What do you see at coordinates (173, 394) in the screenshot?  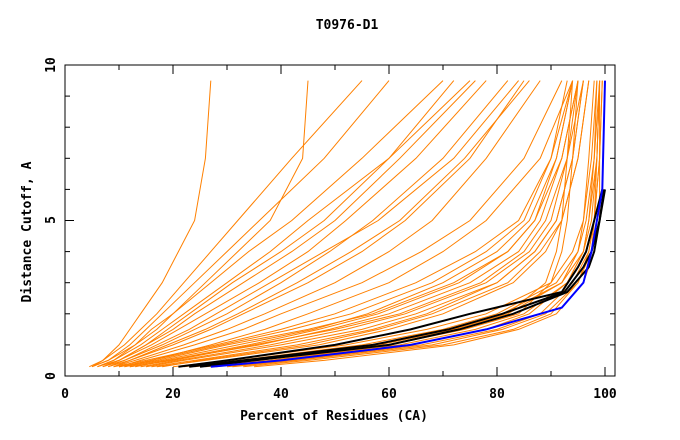 I see `x-tick-label: 20` at bounding box center [173, 394].